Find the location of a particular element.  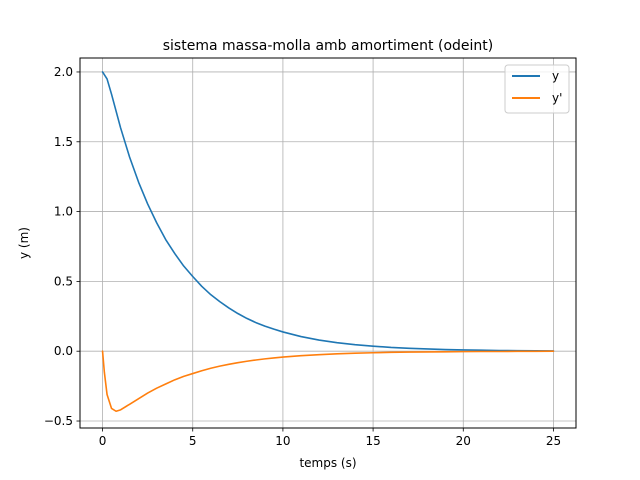

y-axis-title: y (m) is located at coordinates (24, 243).